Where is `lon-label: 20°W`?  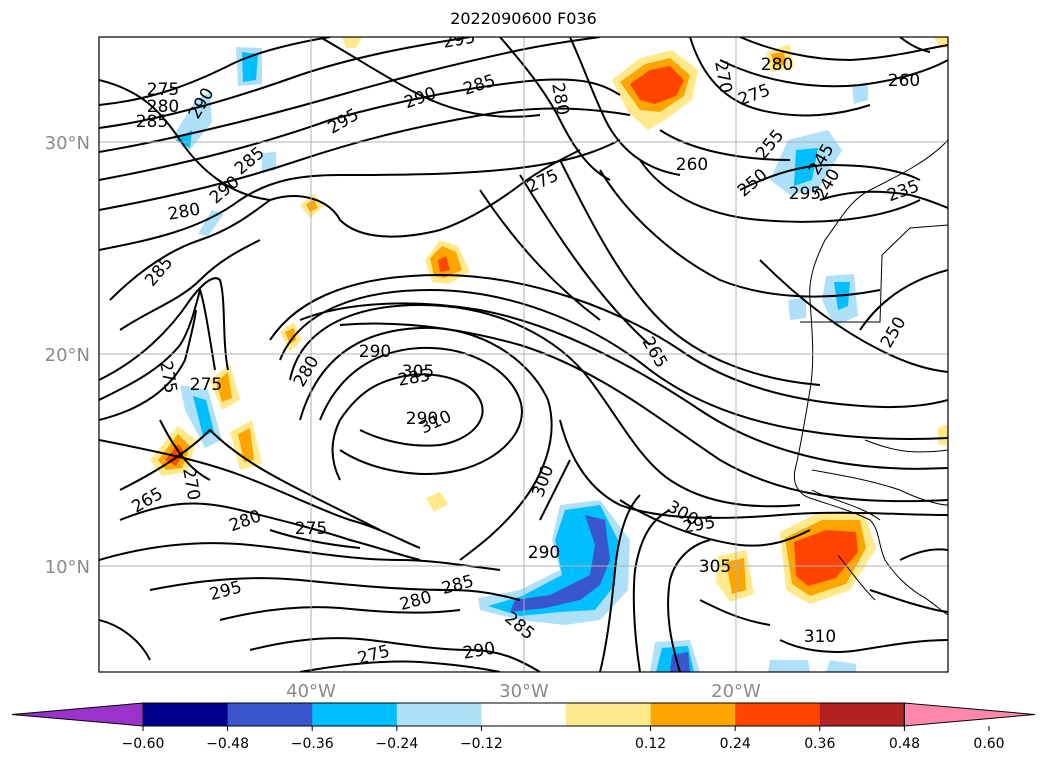
lon-label: 20°W is located at coordinates (736, 691).